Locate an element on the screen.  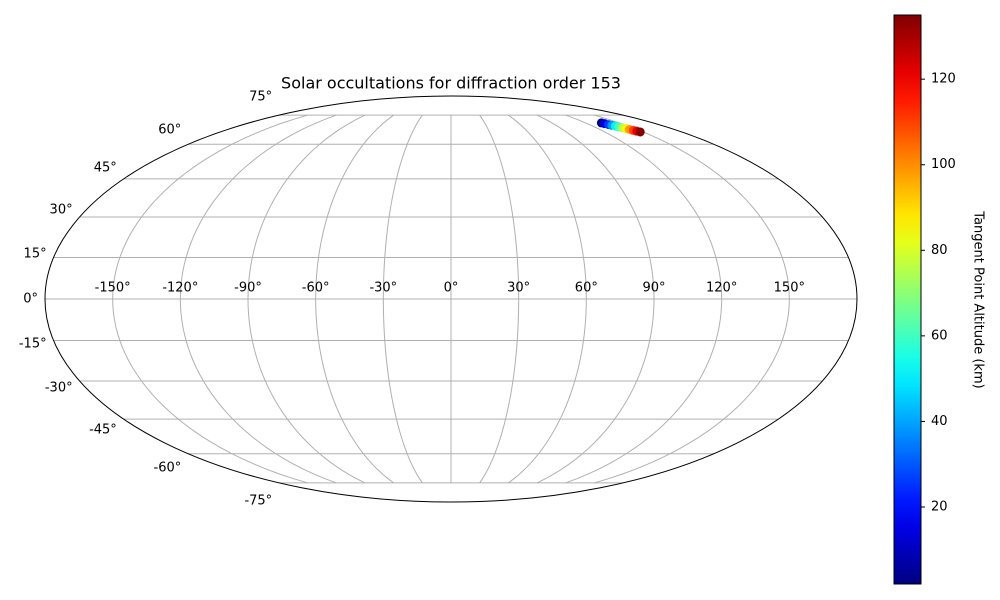
y-tick-label: 75° is located at coordinates (260, 97).